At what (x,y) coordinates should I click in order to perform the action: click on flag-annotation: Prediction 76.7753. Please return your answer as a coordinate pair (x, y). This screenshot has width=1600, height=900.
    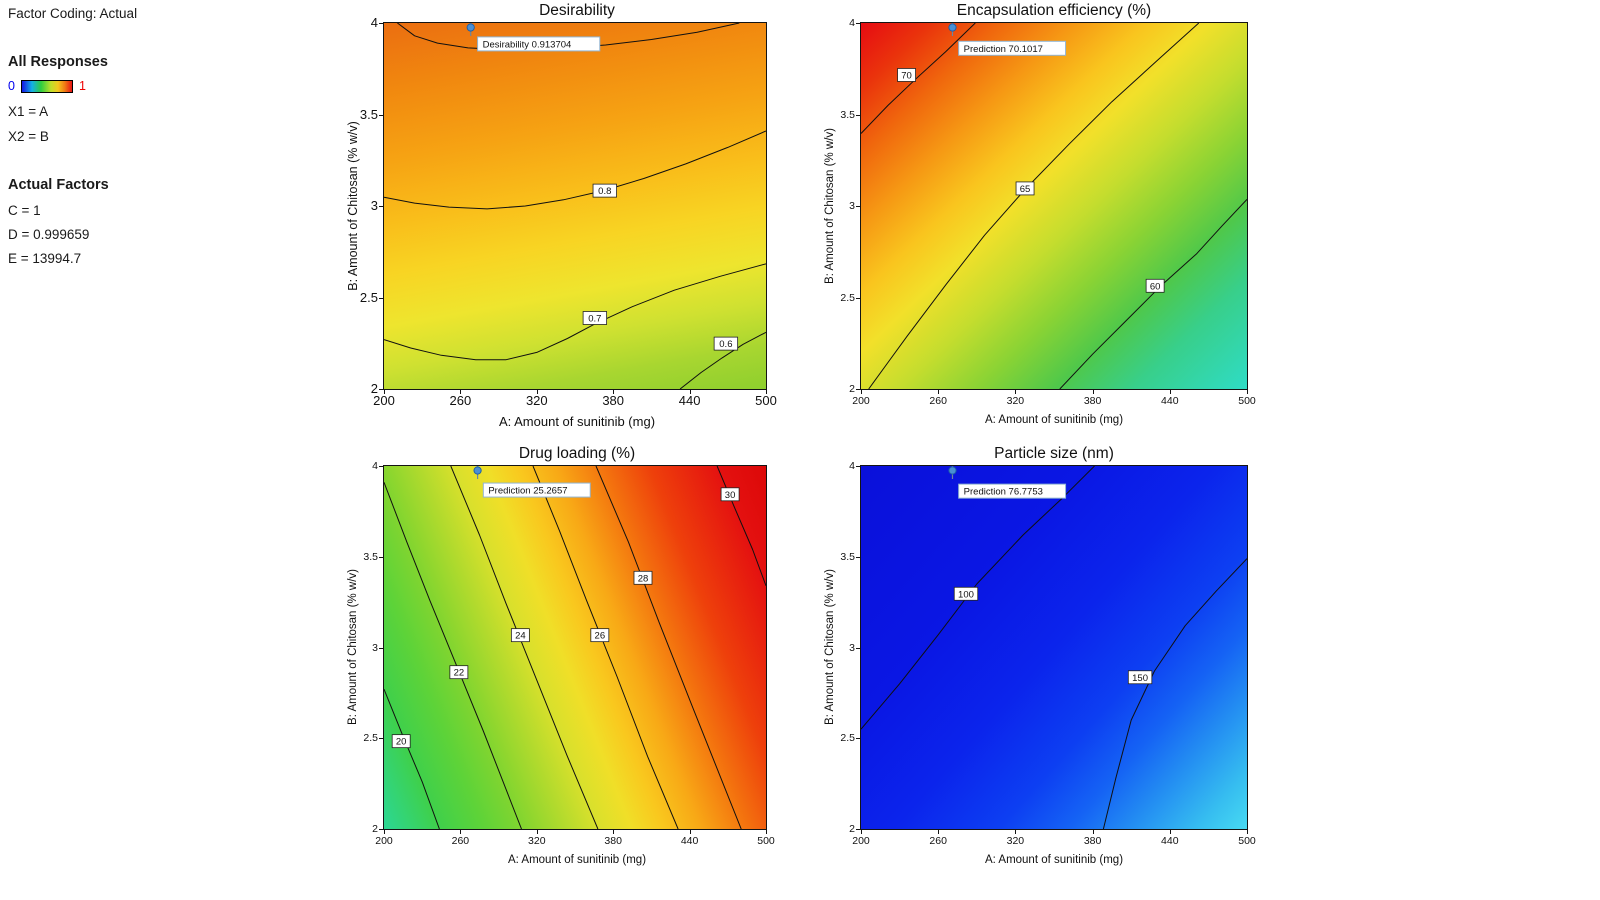
    Looking at the image, I should click on (1007, 482).